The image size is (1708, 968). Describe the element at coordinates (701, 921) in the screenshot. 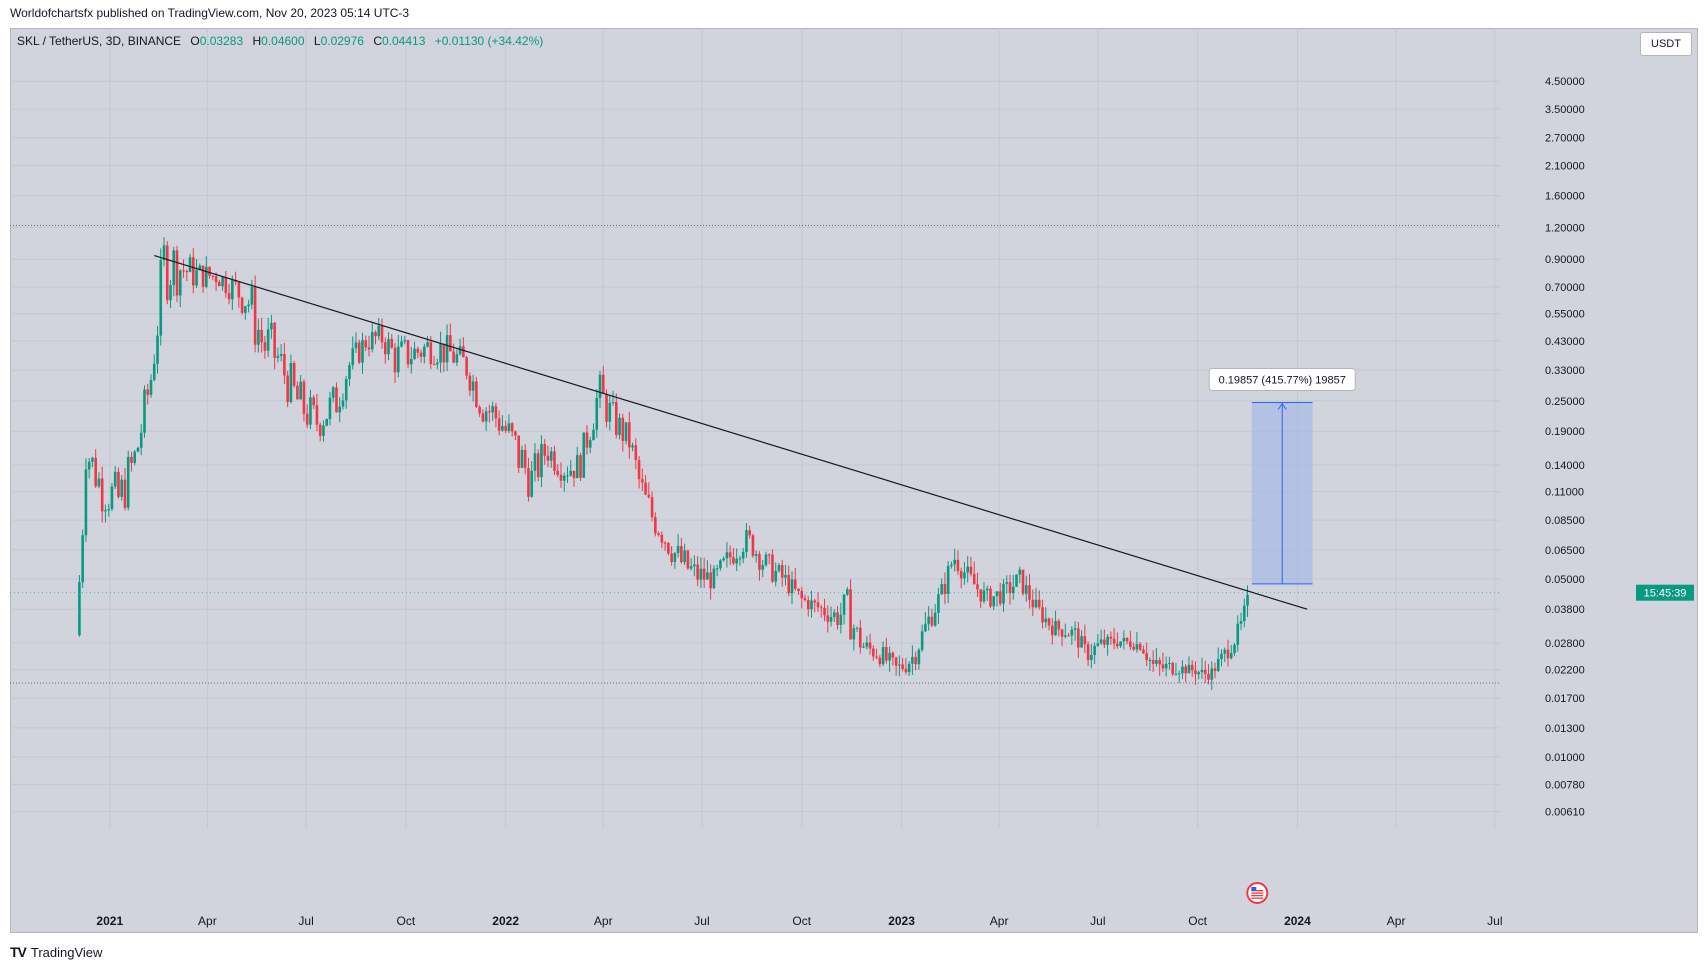

I see `time-tick-label: Jul` at that location.